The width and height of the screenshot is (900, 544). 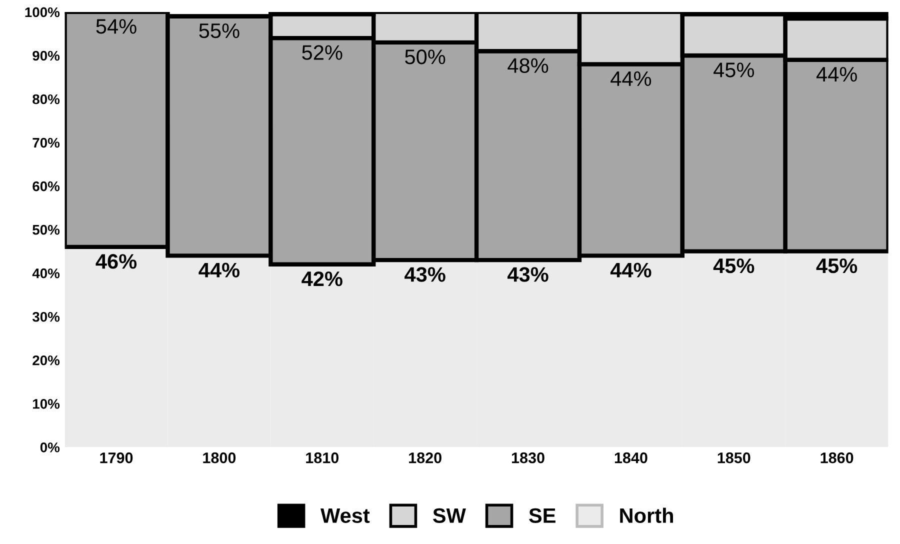 I want to click on y-tick-label: 30%, so click(x=46, y=317).